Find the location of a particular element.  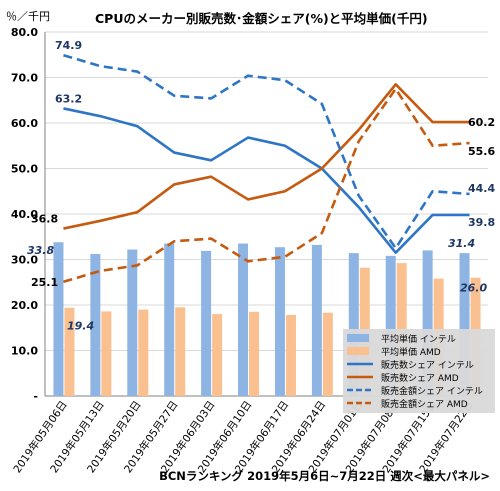

y-tick-label: 20.0 is located at coordinates (24, 305).